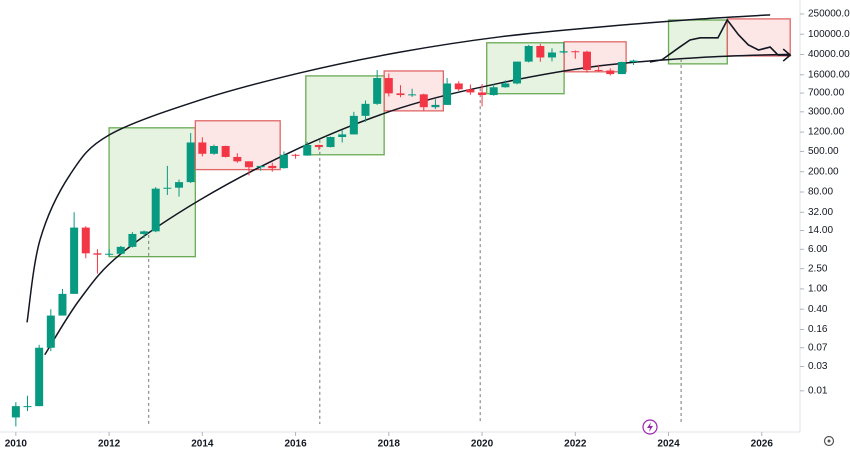  What do you see at coordinates (826, 132) in the screenshot?
I see `y-tick-label: 1200.00` at bounding box center [826, 132].